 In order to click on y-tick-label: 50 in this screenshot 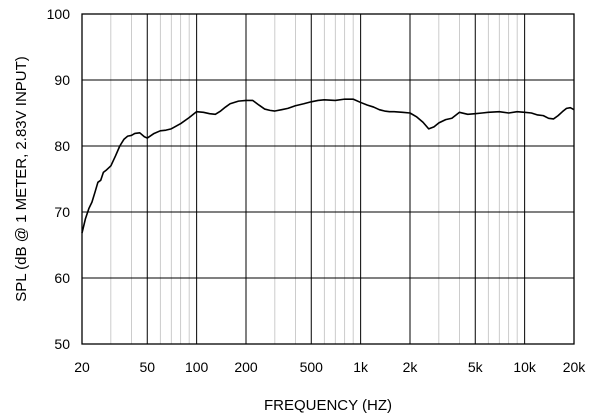, I will do `click(62, 344)`.